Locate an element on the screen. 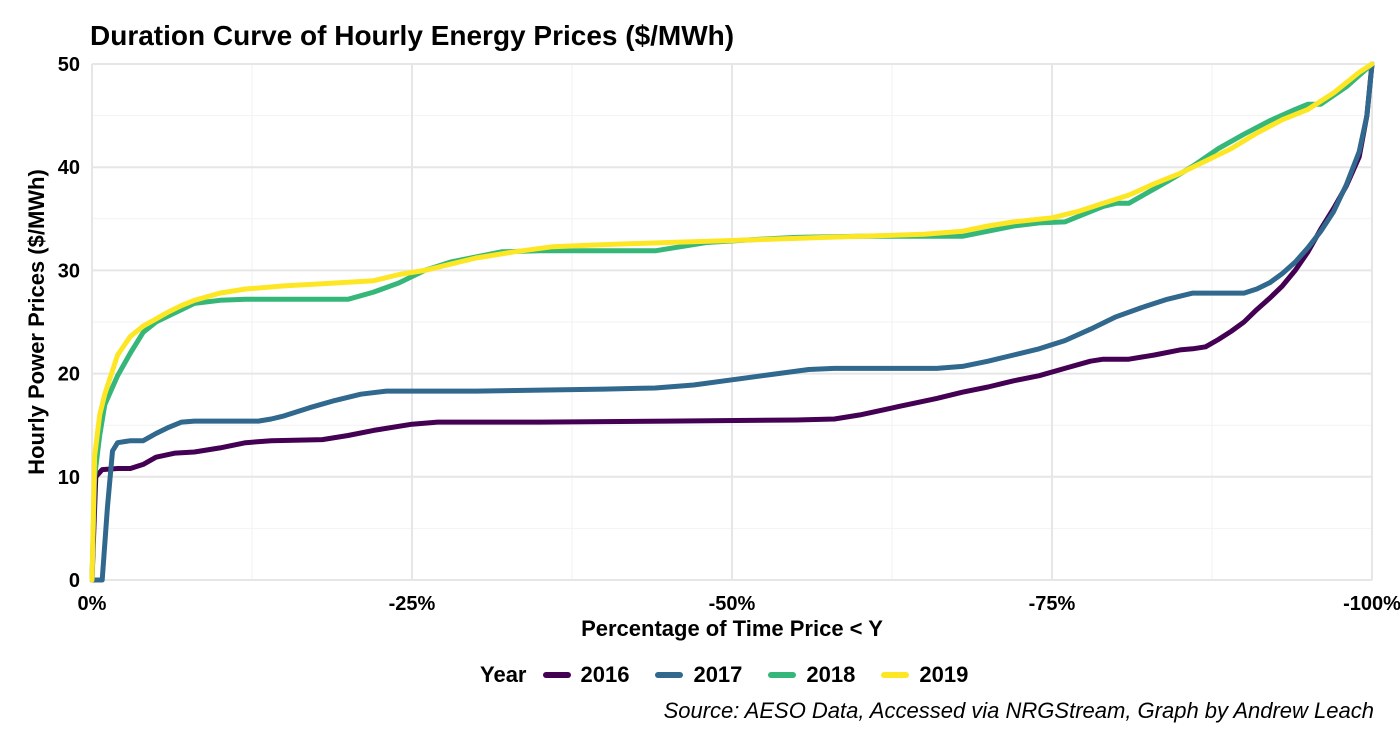 The width and height of the screenshot is (1400, 750). y-tick-label: 20 is located at coordinates (69, 375).